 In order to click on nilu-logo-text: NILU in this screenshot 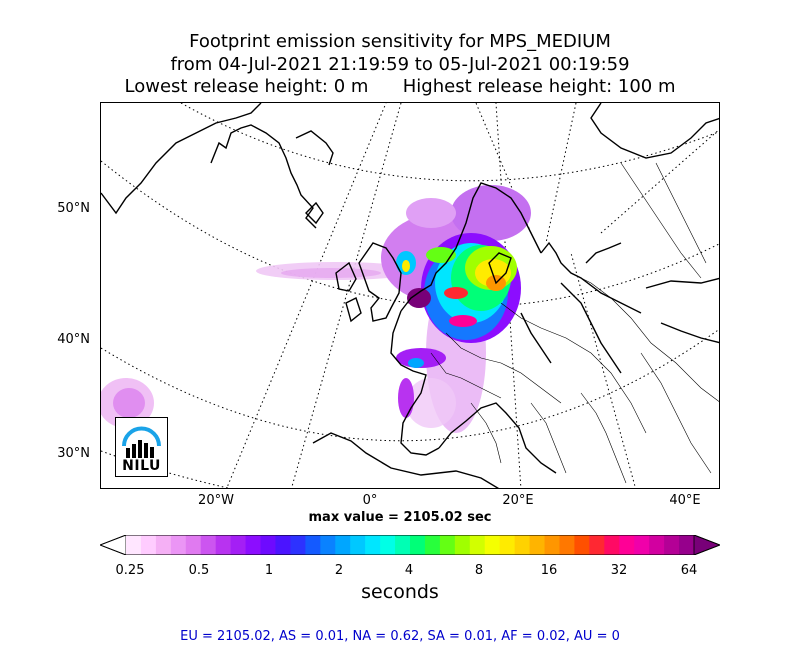, I will do `click(141, 466)`.